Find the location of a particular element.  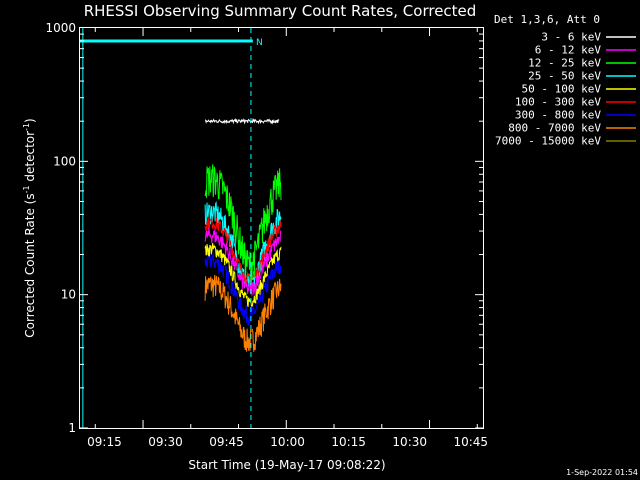

x-tick-label: 10:30 is located at coordinates (409, 442).